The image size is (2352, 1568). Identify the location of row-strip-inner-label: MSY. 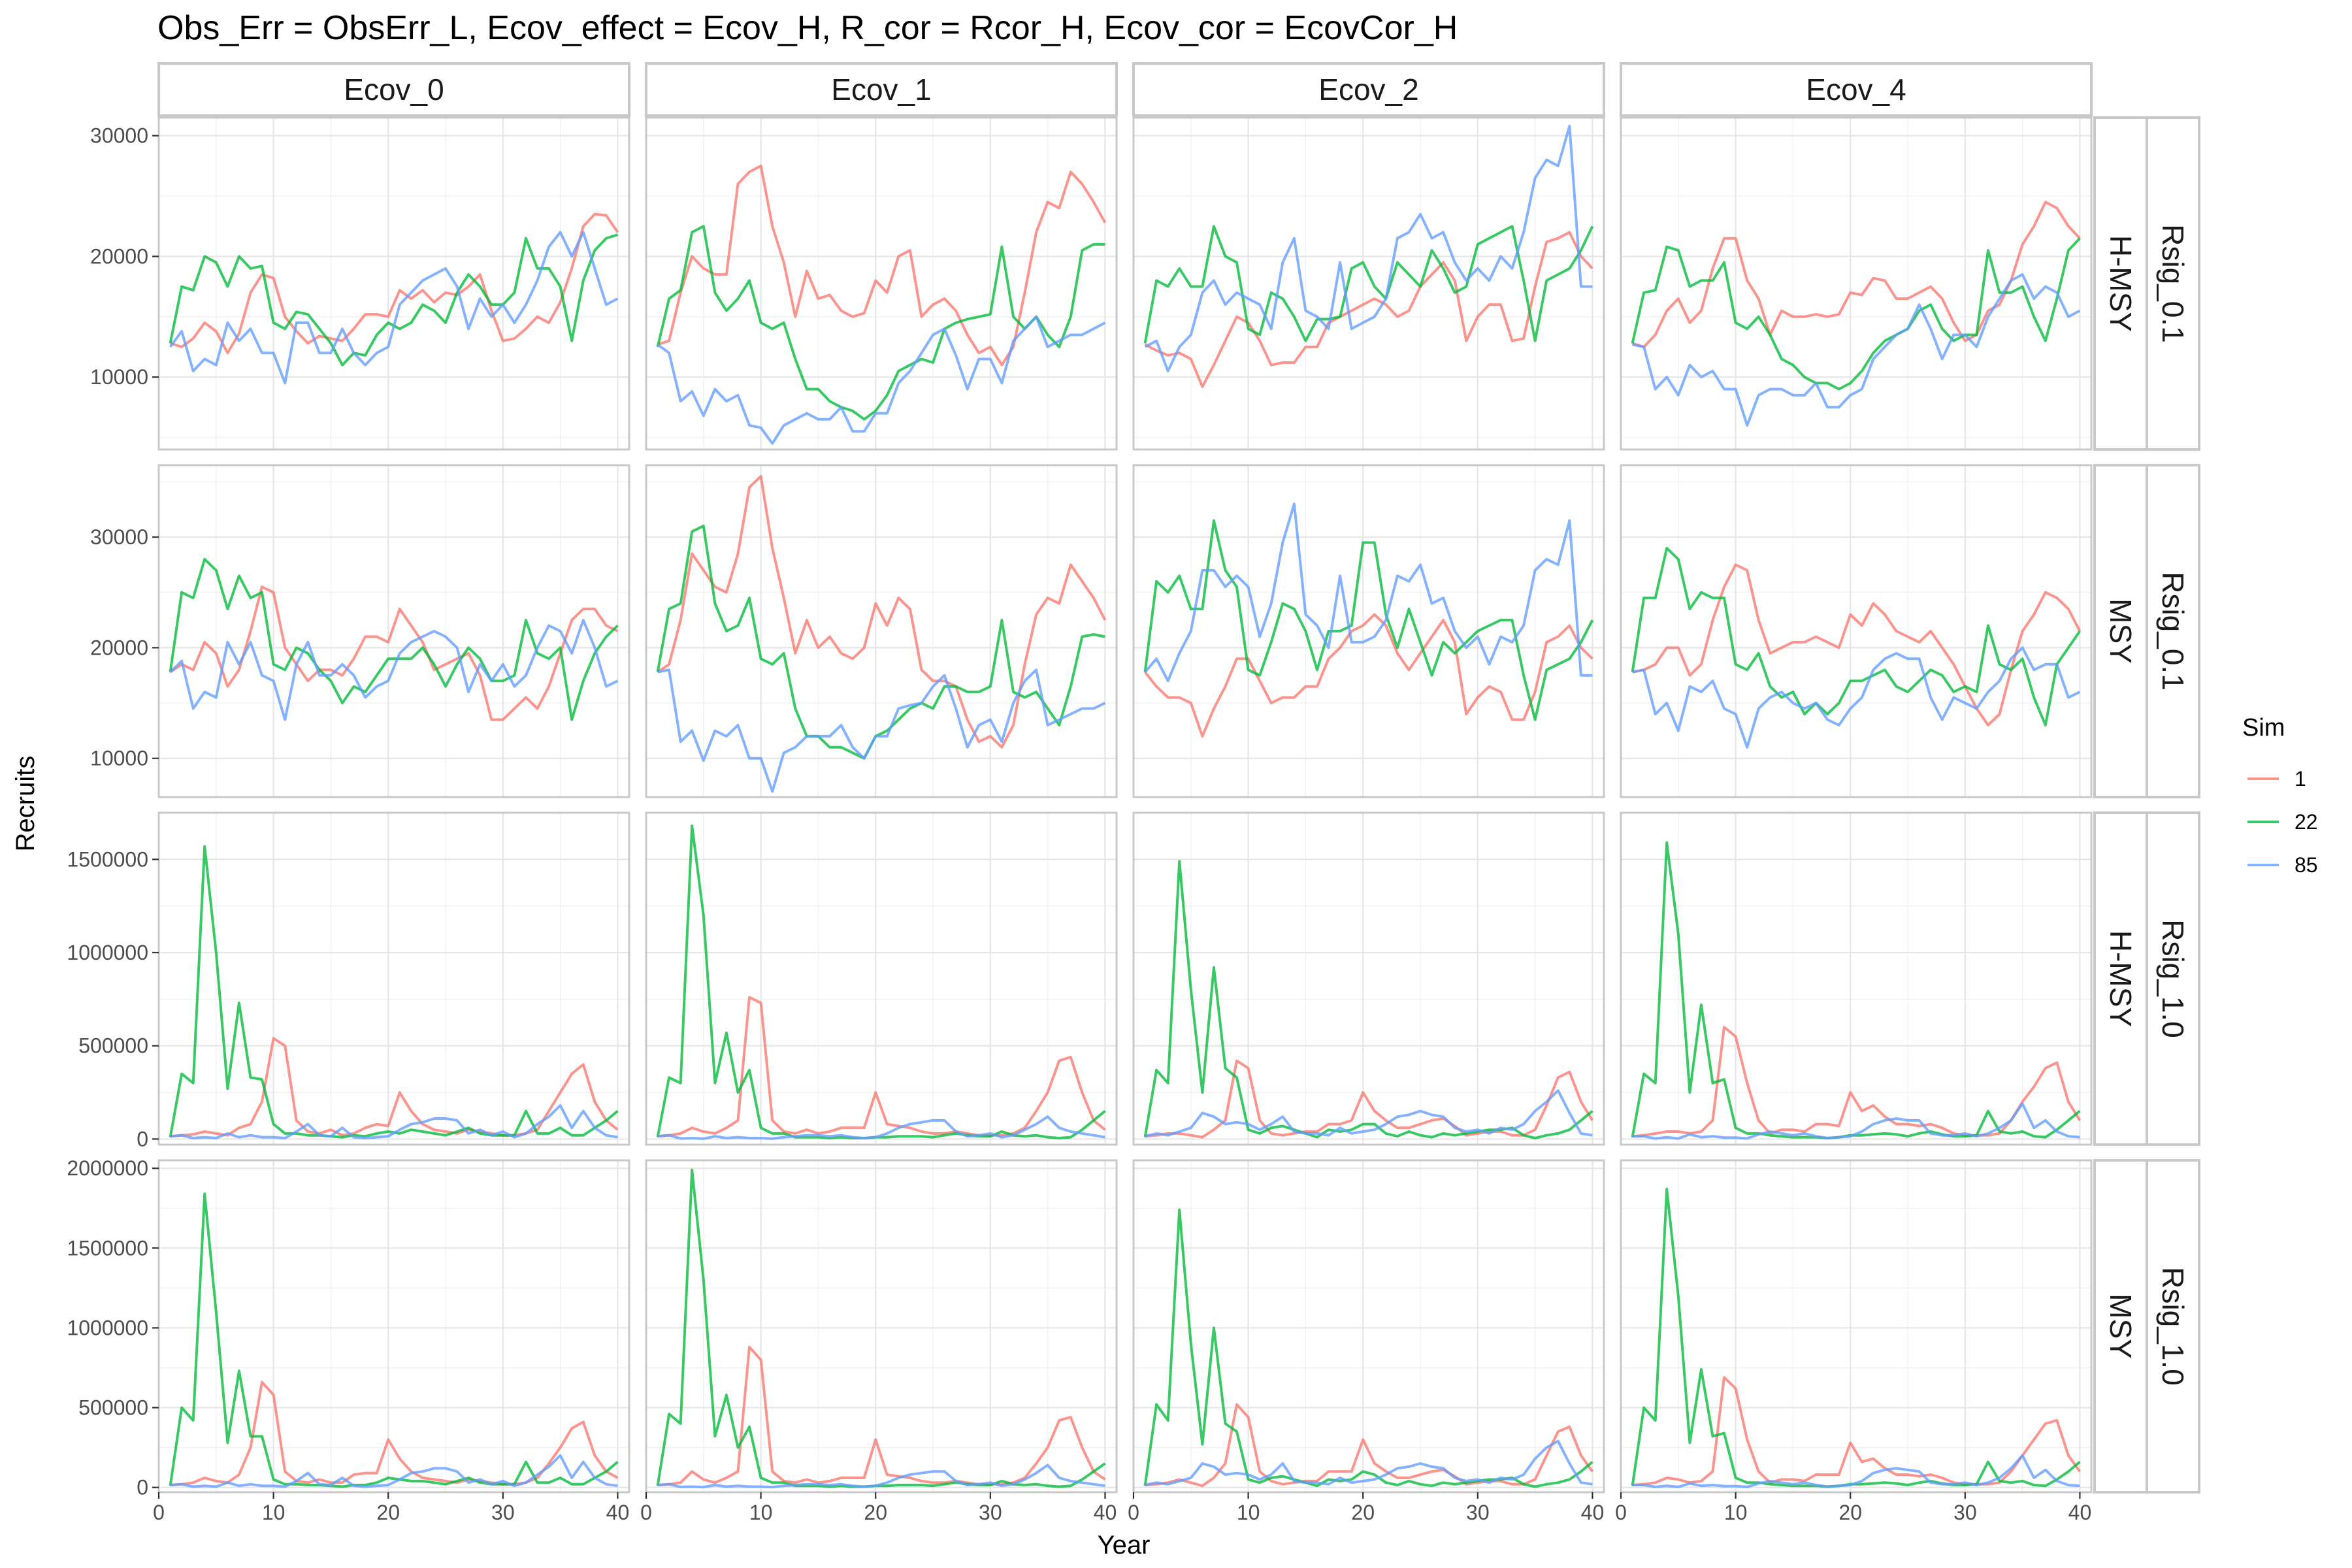
(2121, 1326).